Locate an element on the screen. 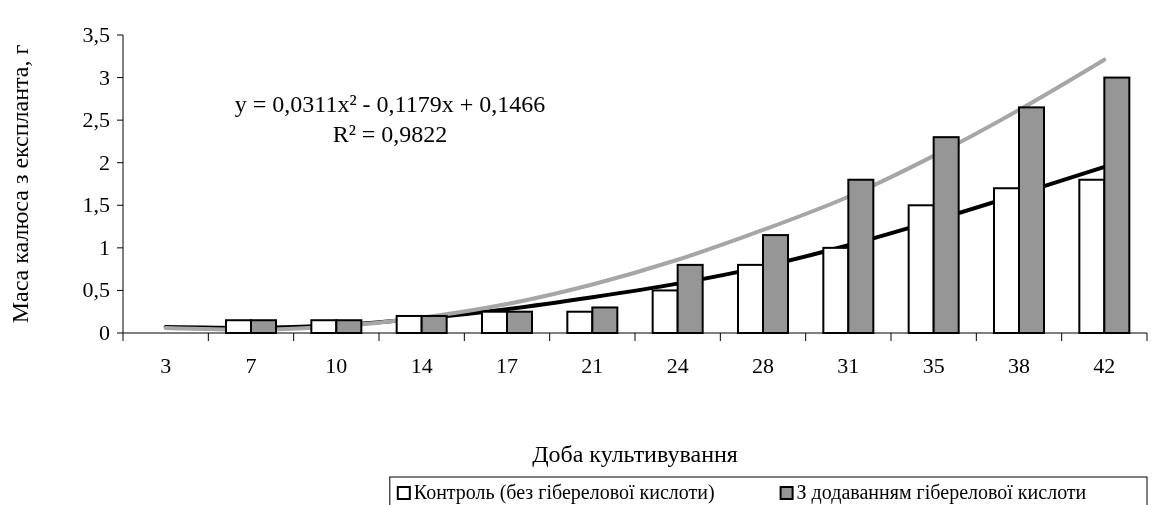 The image size is (1159, 505). y-tick-label: 2,5 is located at coordinates (96, 120).